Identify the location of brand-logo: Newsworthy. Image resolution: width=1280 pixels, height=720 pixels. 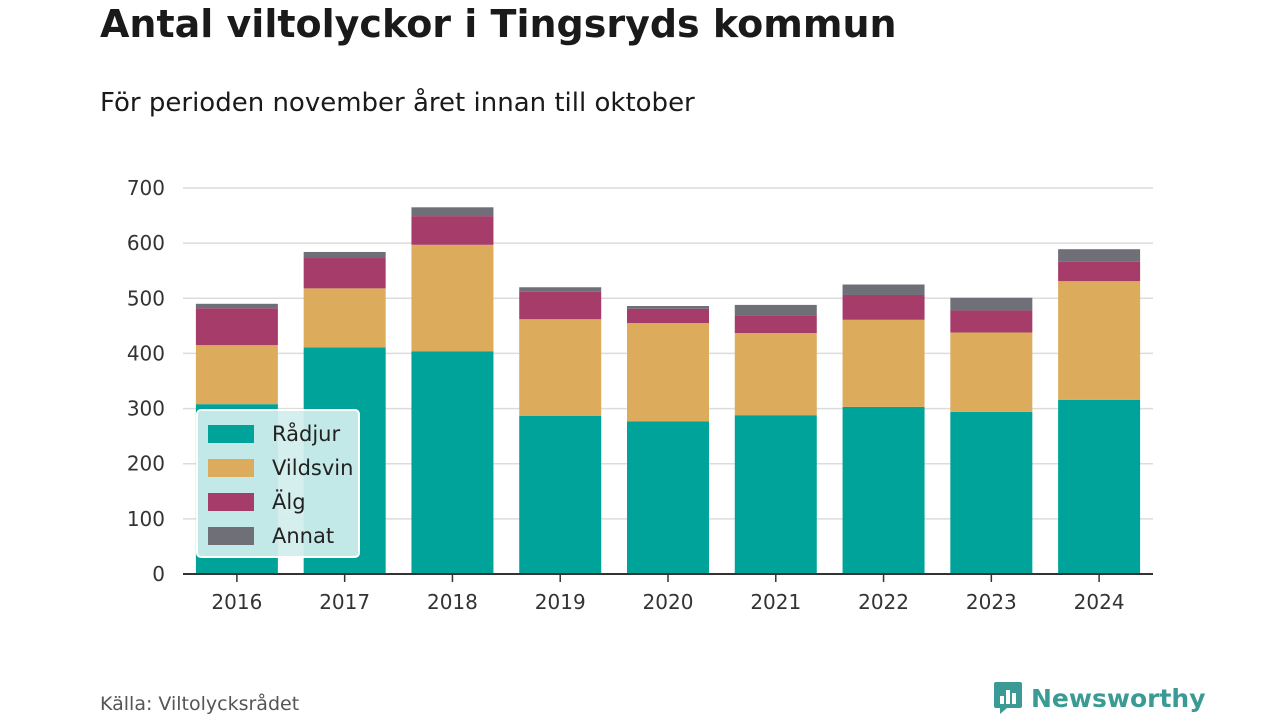
(1099, 698).